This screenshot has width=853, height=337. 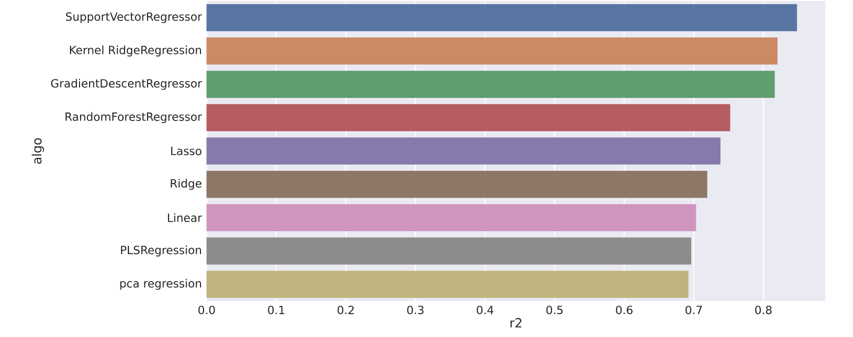 I want to click on y-tick-label: PLSRegression, so click(x=161, y=251).